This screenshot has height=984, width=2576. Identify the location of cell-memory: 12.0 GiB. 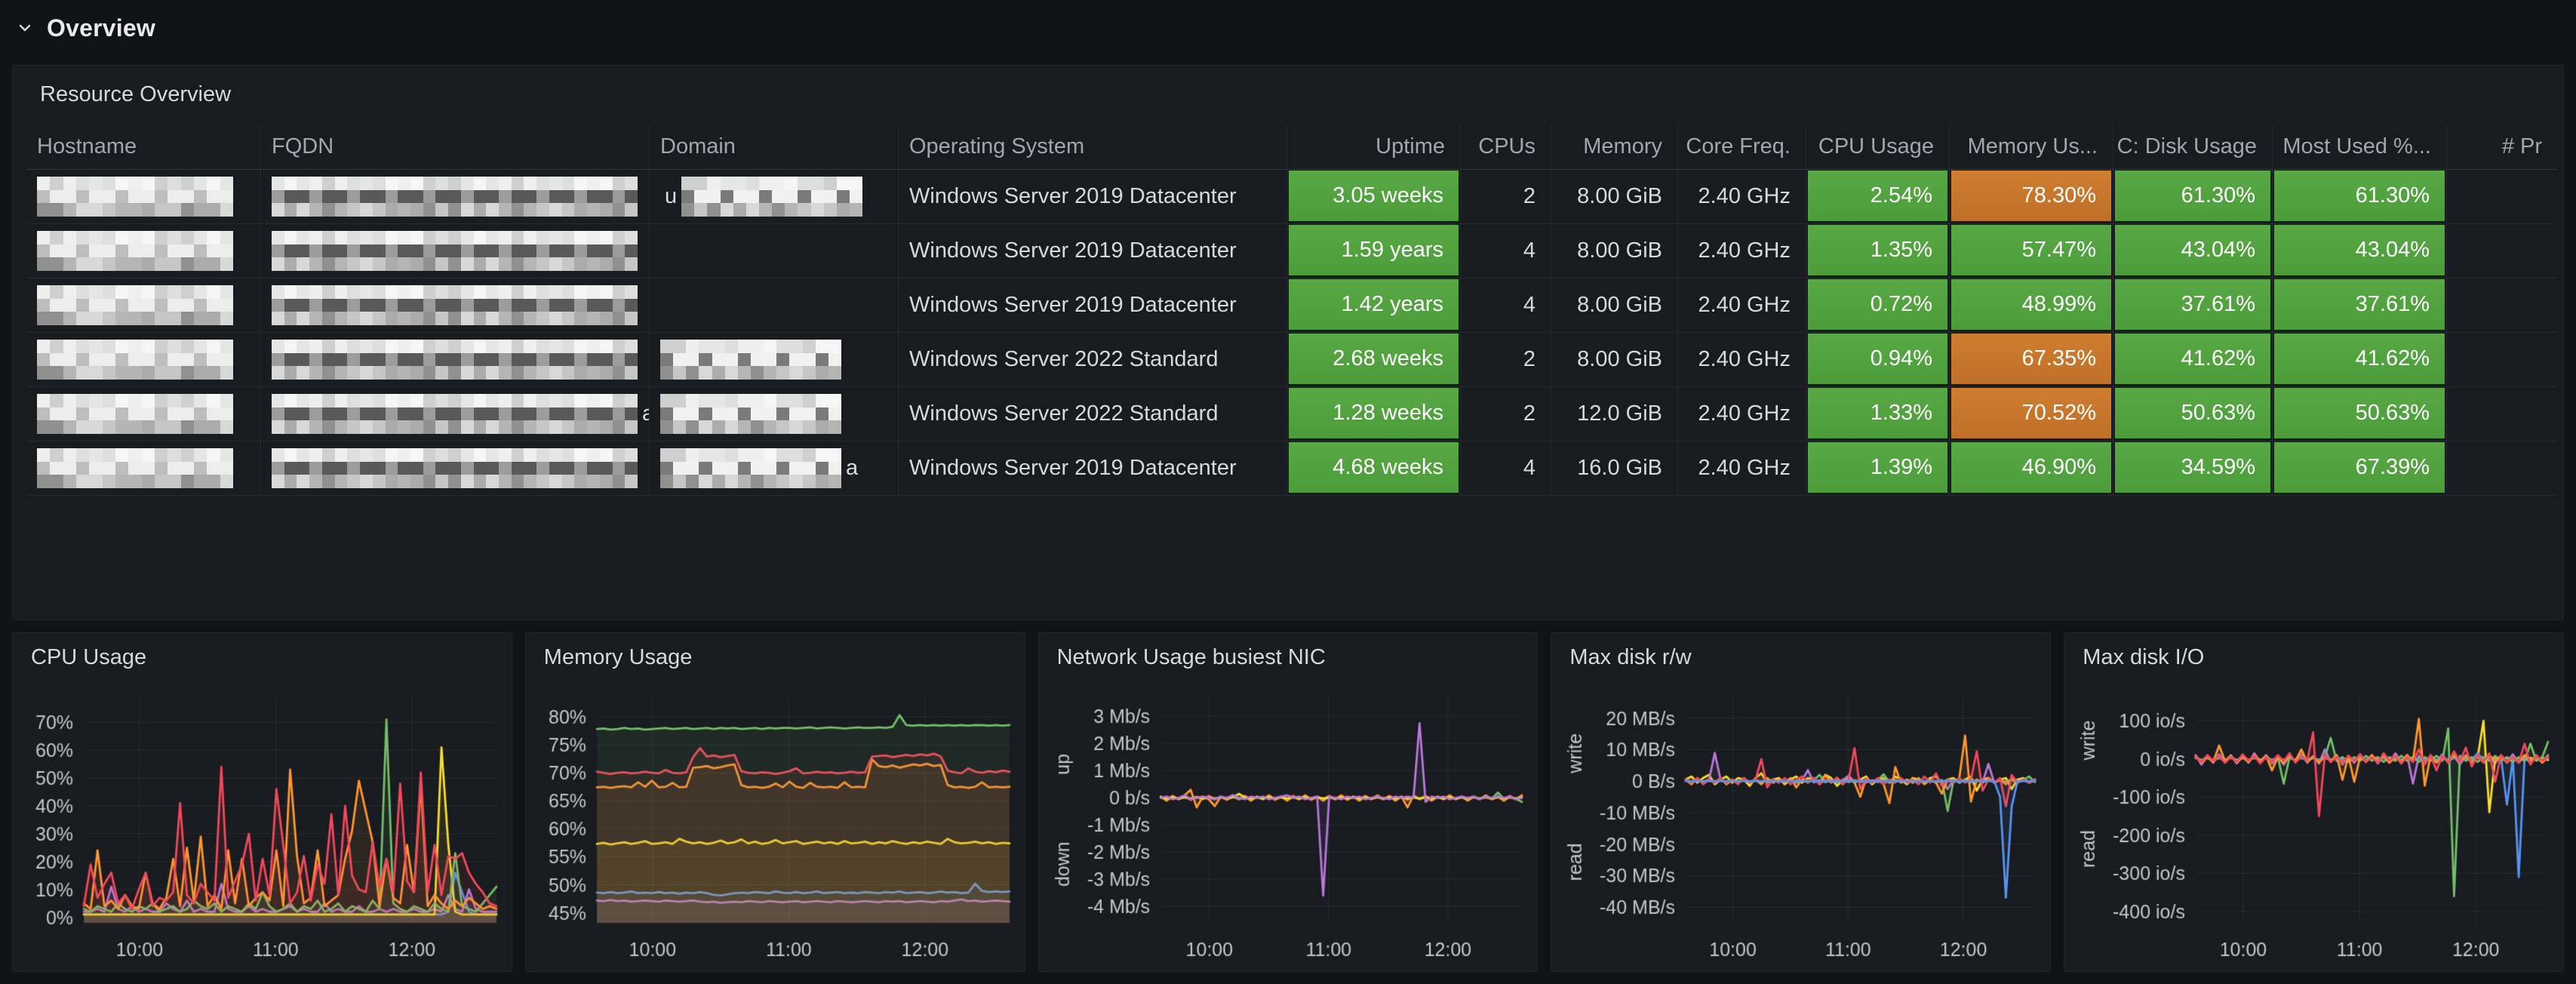
(1614, 414).